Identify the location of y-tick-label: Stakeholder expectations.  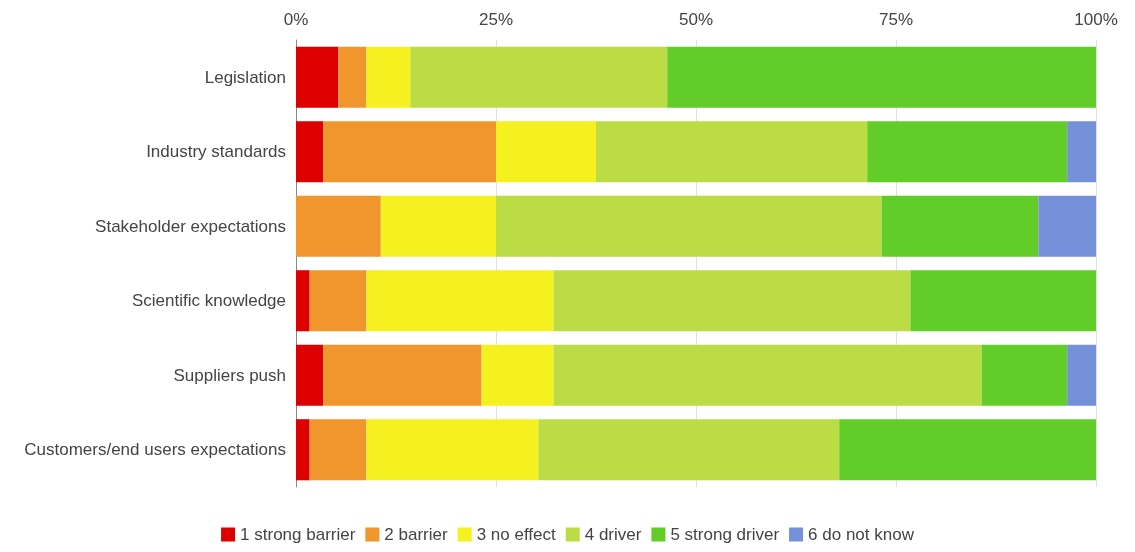
(190, 226).